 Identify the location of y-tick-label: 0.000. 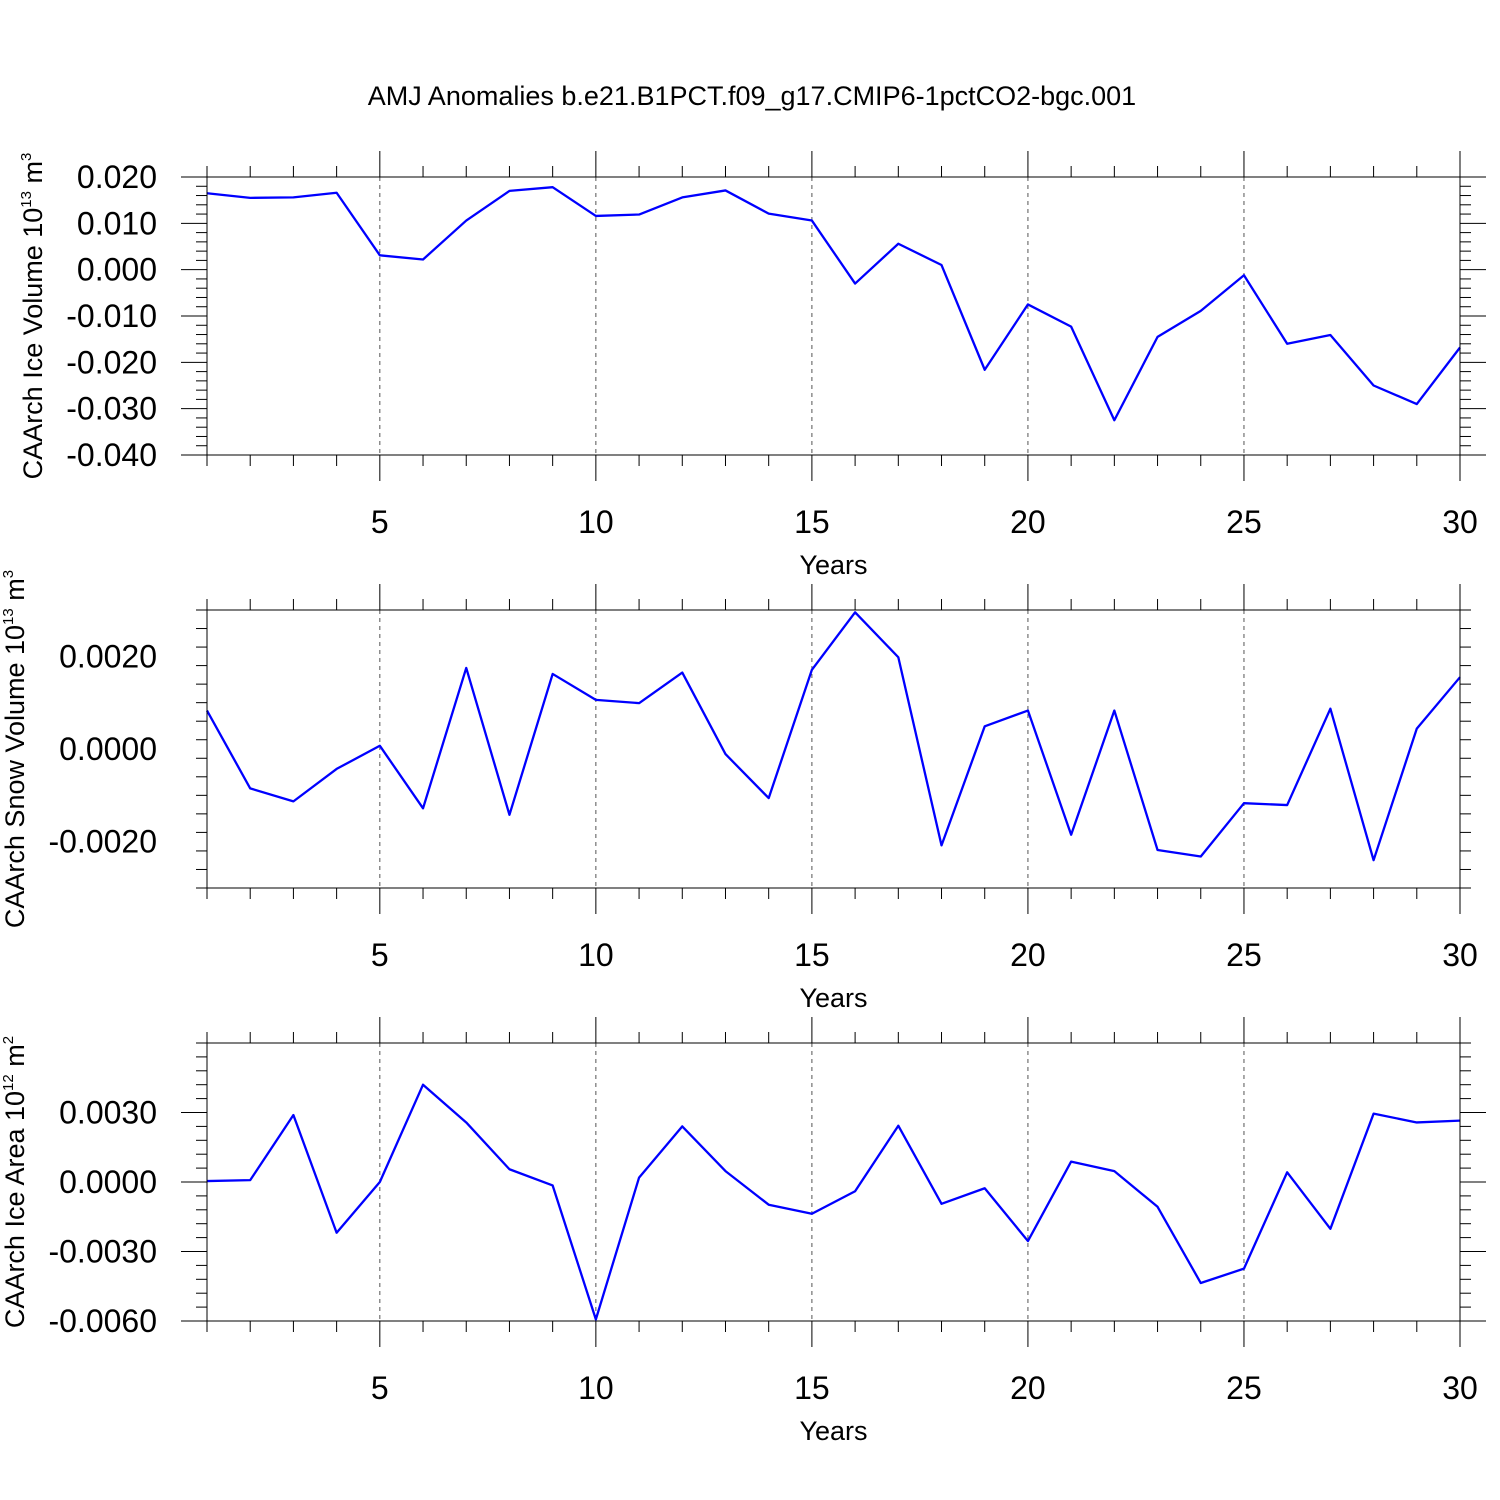
(117, 270).